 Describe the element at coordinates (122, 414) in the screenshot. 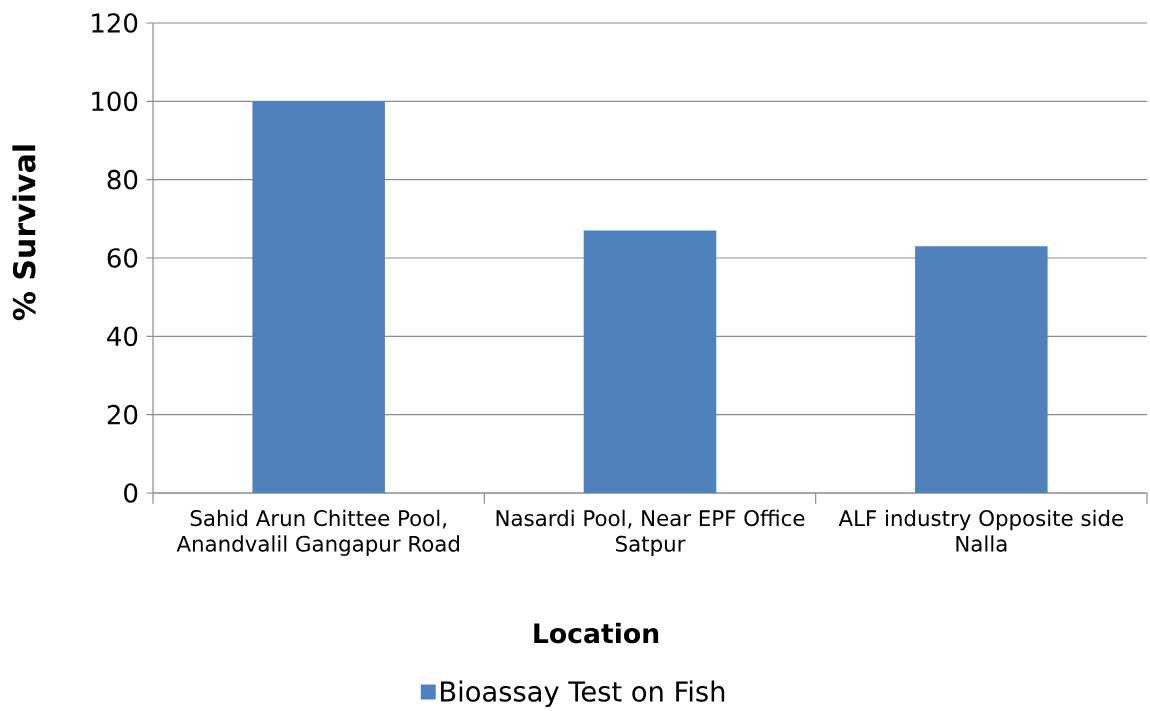

I see `y-tick-label: 20` at that location.